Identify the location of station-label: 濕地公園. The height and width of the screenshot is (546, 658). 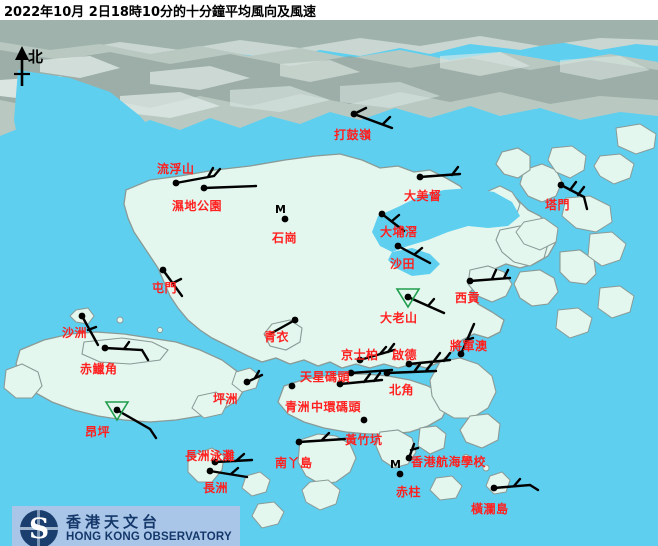
(197, 206).